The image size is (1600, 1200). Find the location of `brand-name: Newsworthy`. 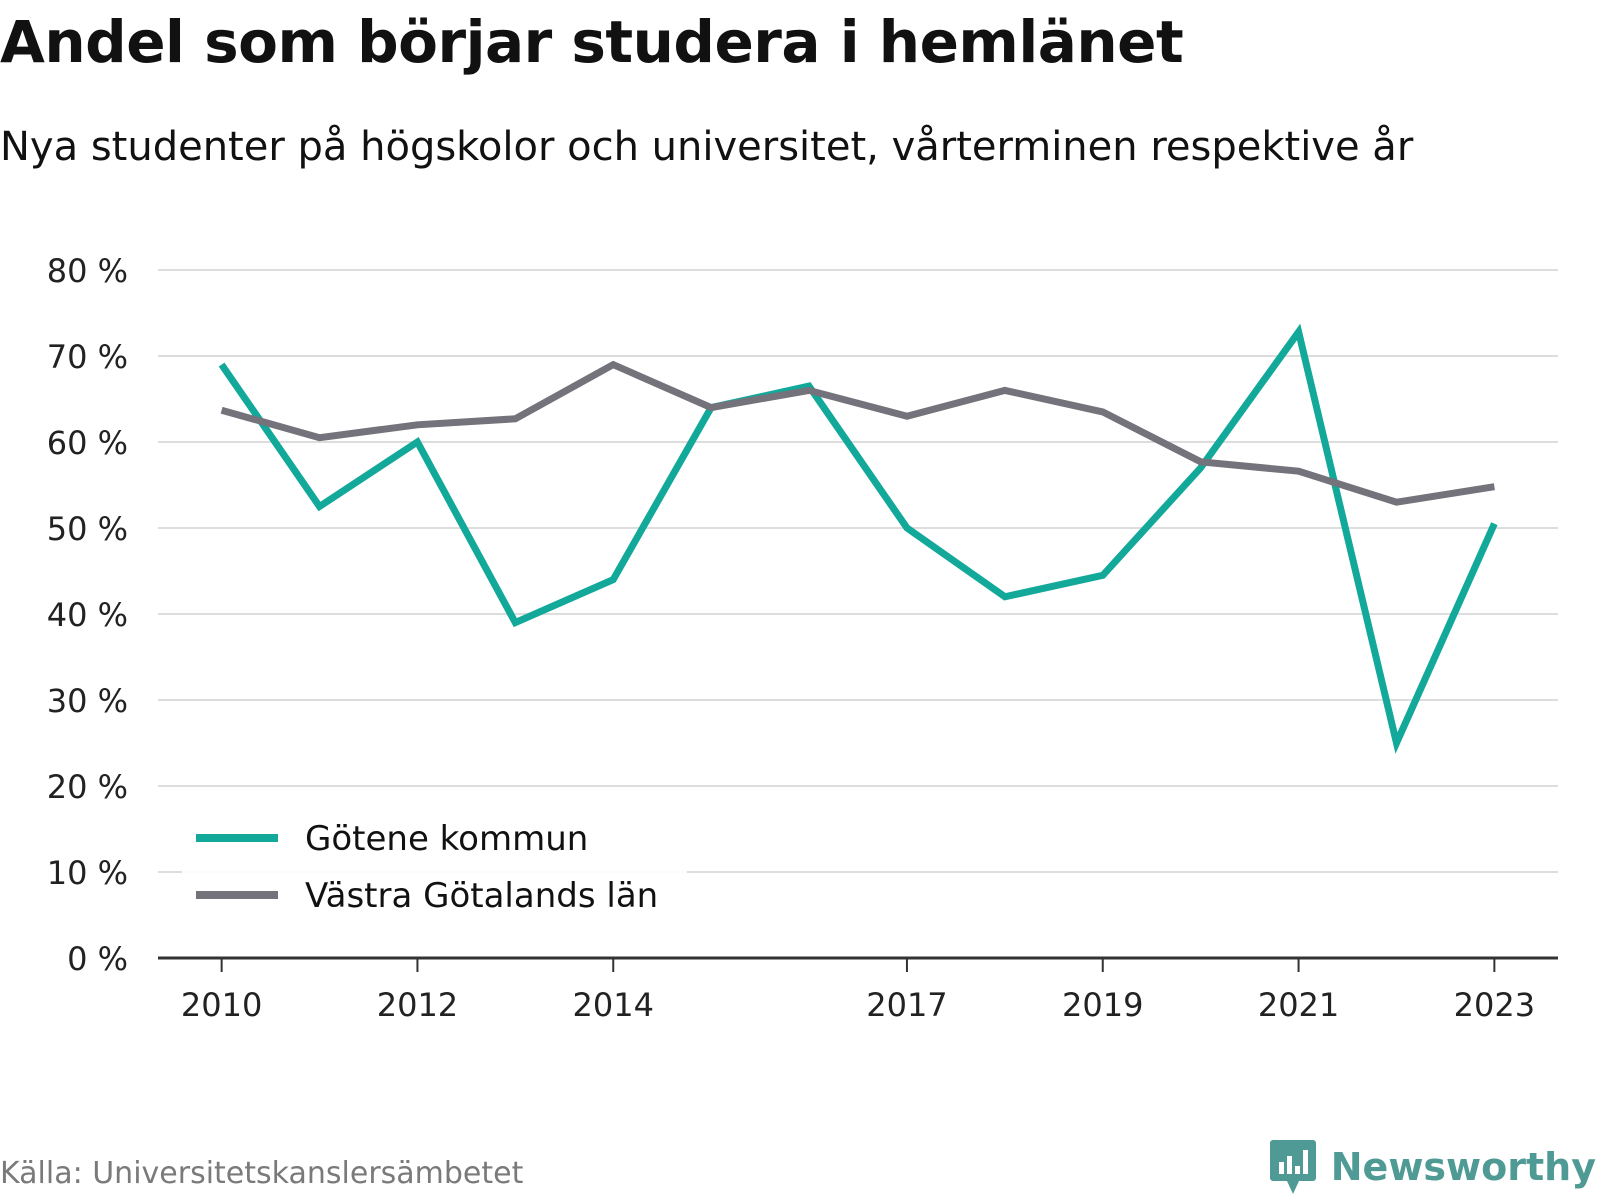

brand-name: Newsworthy is located at coordinates (1463, 1167).